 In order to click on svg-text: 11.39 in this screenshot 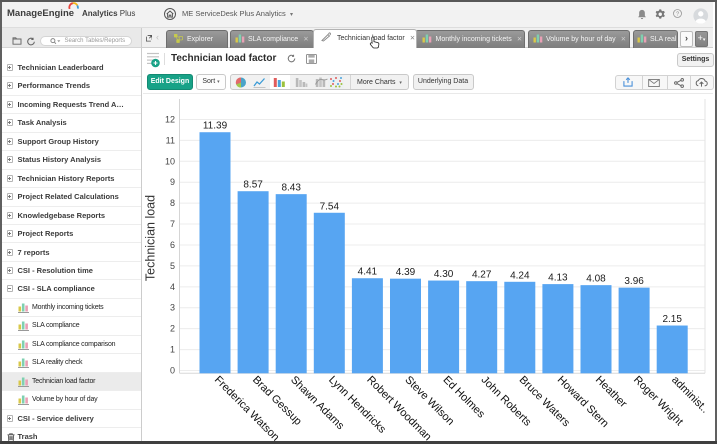, I will do `click(215, 126)`.